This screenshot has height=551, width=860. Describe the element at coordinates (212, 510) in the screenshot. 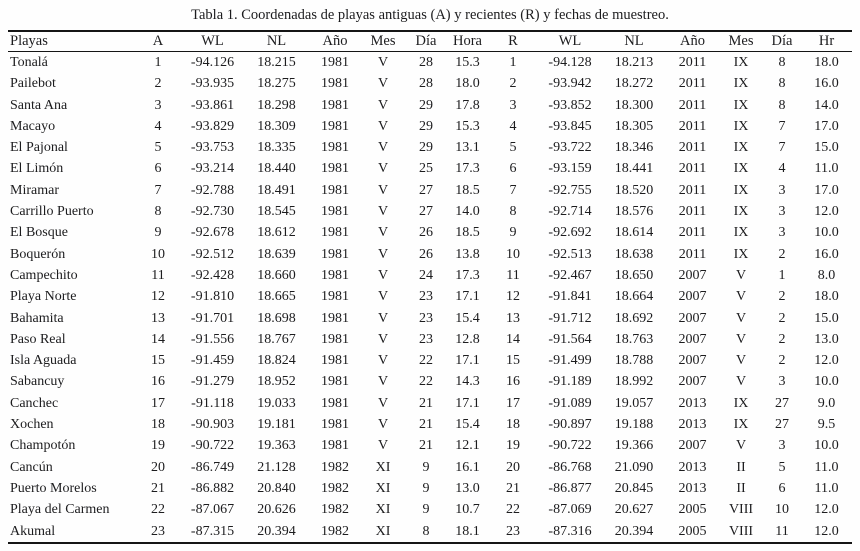

I see `cell-wl-antigua: -87.067` at that location.